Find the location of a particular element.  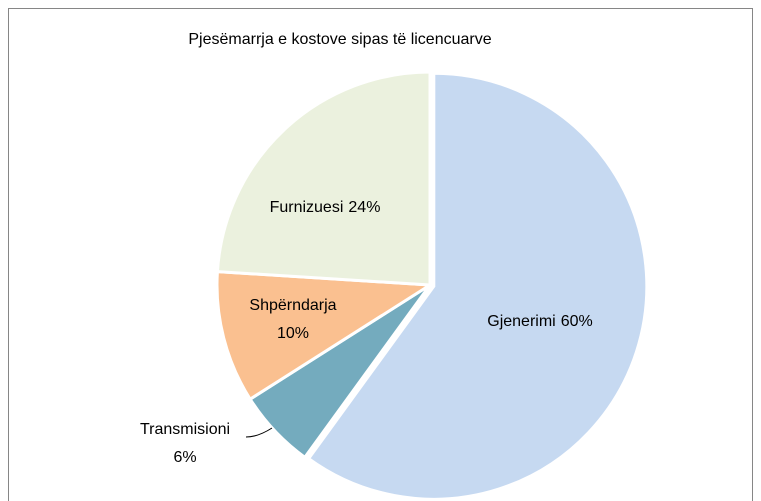

data-label: Furnizuesi 24% is located at coordinates (325, 207).